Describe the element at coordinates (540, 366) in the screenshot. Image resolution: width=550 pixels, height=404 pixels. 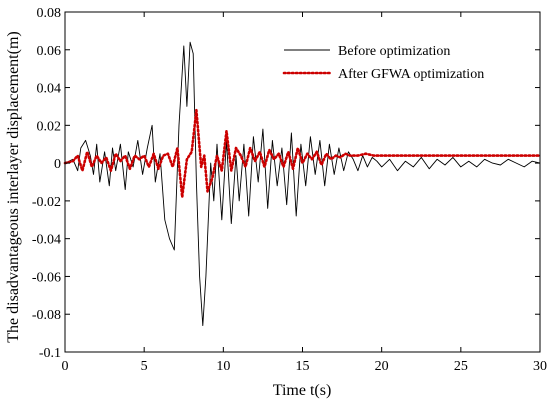
I see `x-tick-label: 30` at that location.